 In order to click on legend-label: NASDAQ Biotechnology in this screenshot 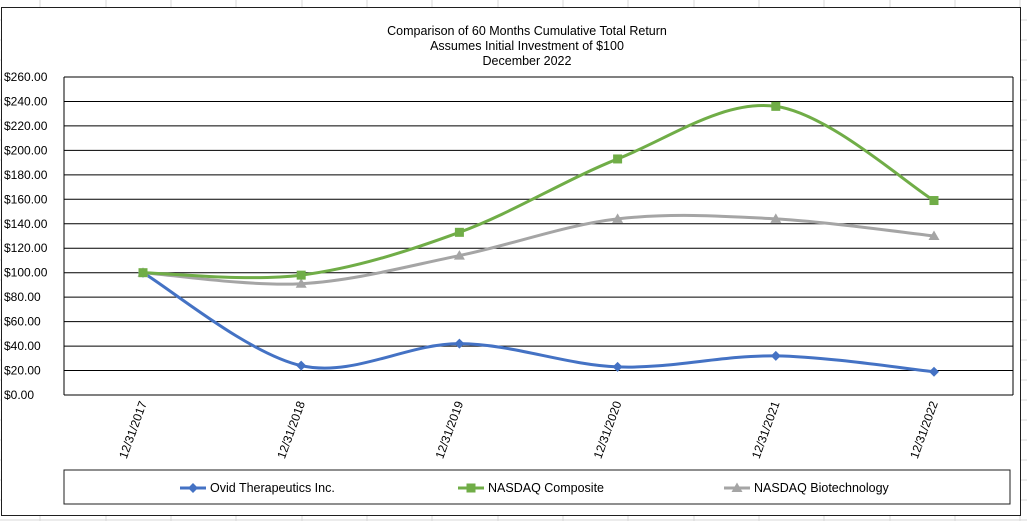, I will do `click(822, 488)`.